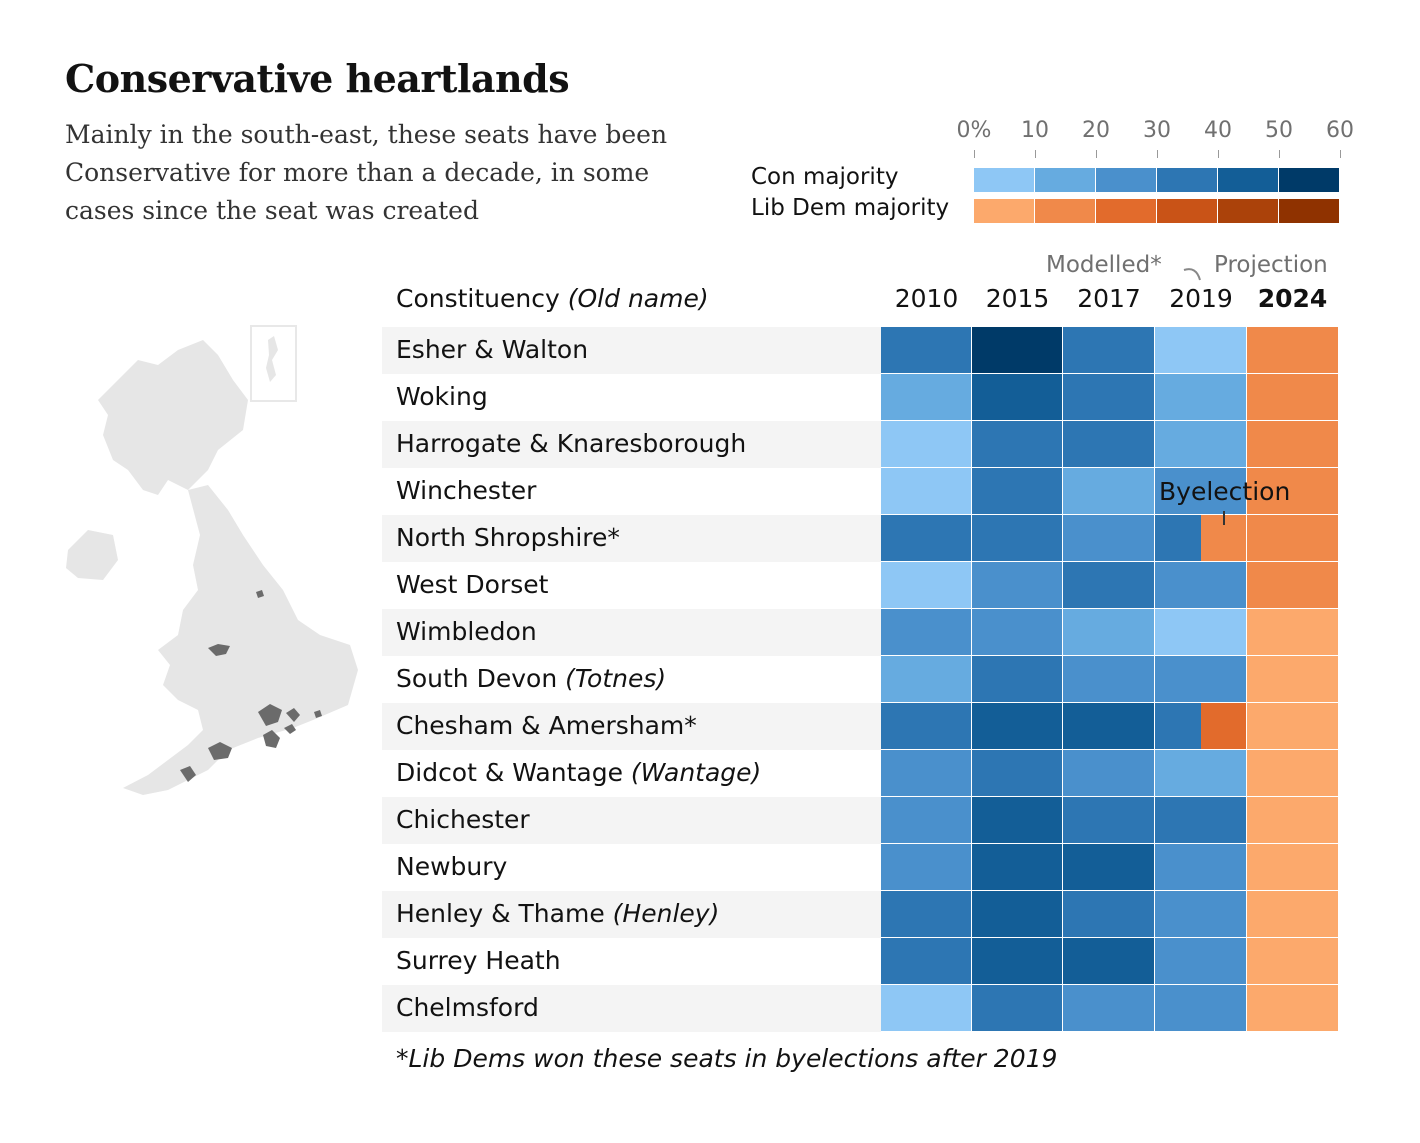 The height and width of the screenshot is (1143, 1420). Describe the element at coordinates (1017, 298) in the screenshot. I see `year-header: 2015` at that location.